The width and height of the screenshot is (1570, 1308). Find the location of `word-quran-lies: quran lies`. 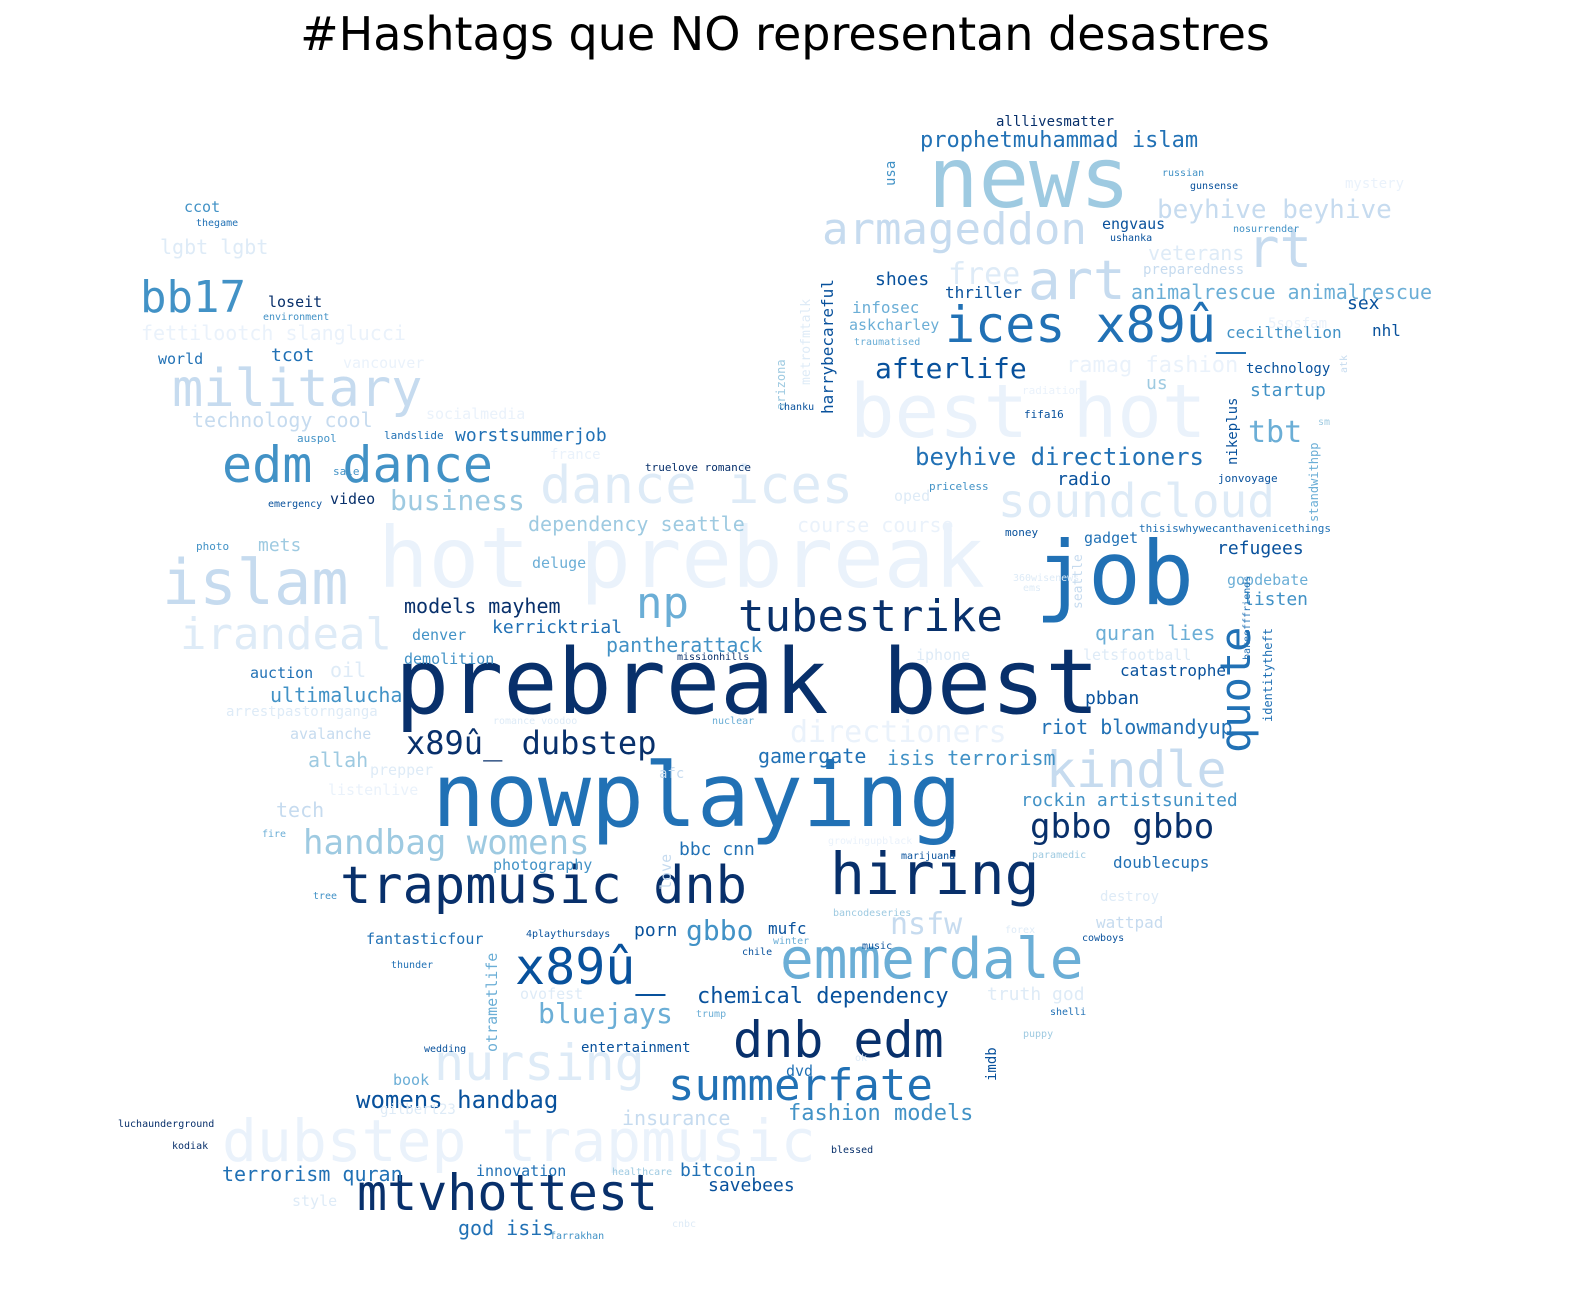

word-quran-lies: quran lies is located at coordinates (1155, 633).